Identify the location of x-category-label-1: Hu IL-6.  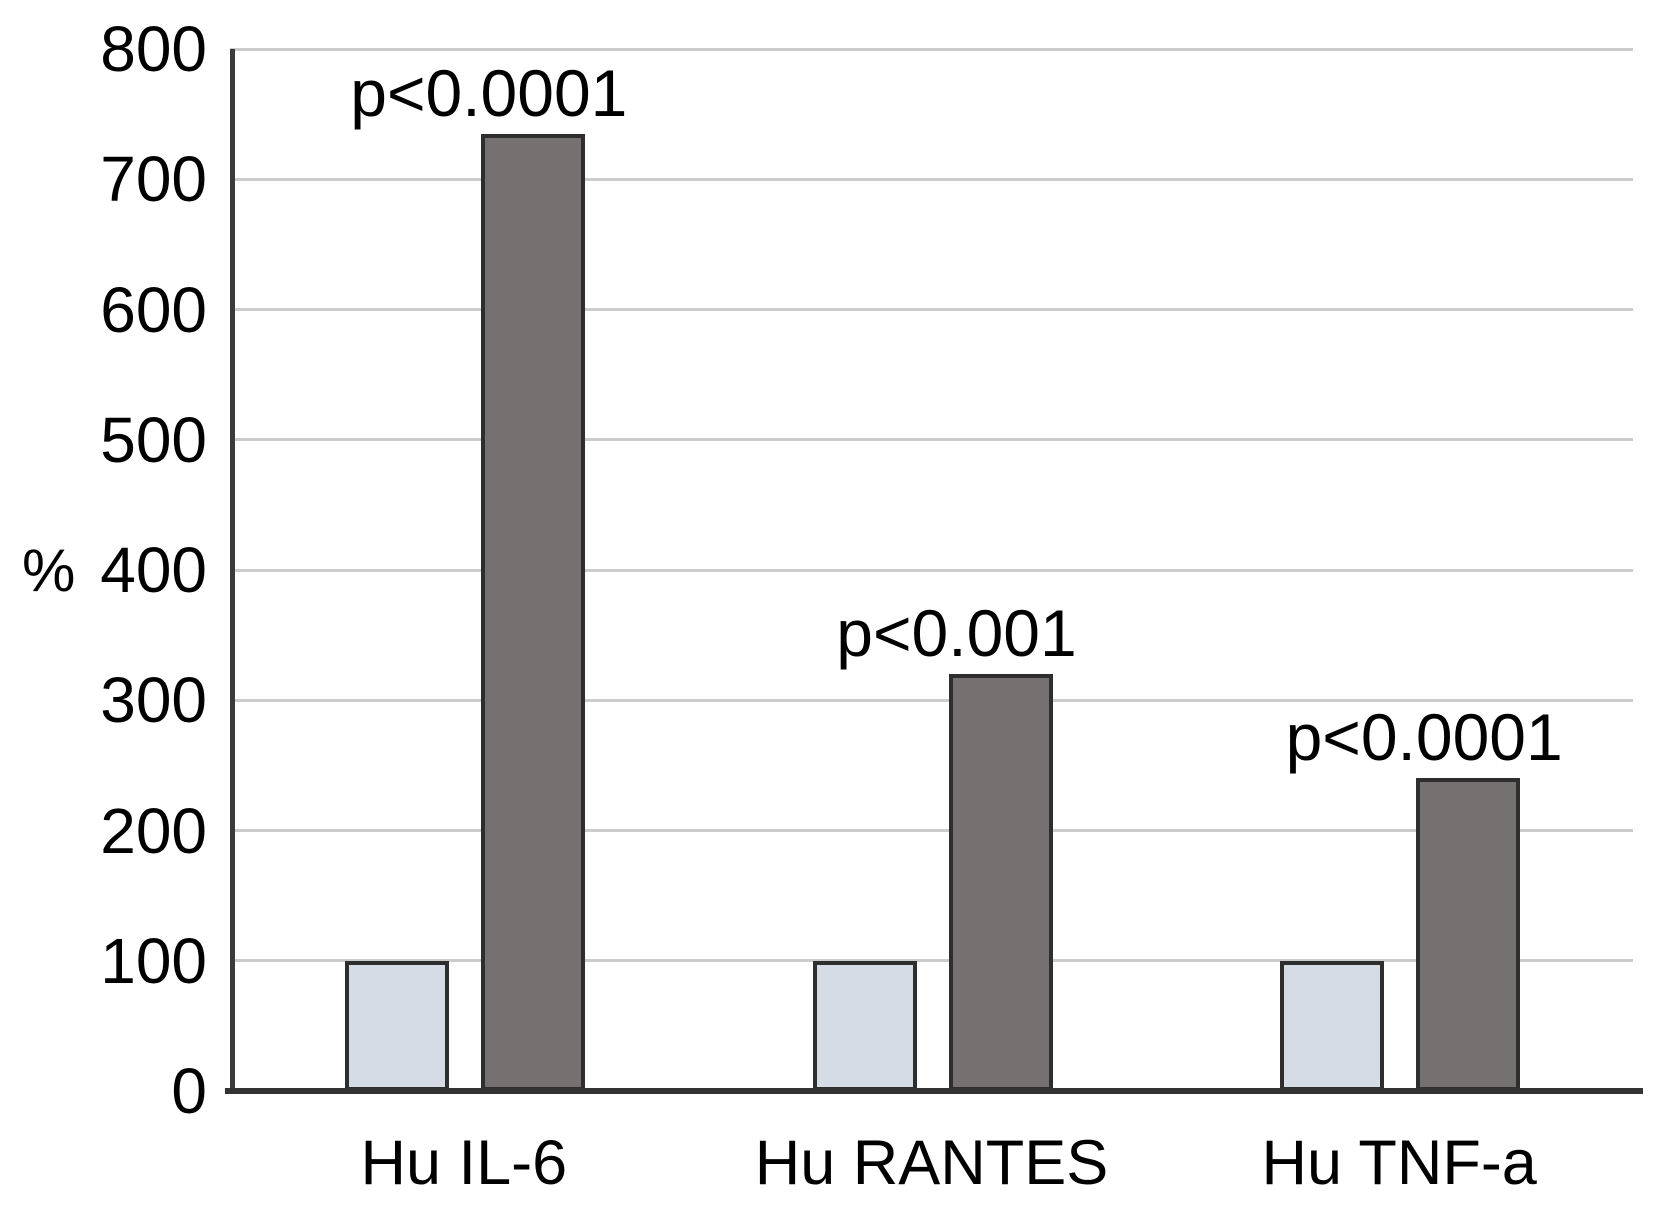
(464, 1163).